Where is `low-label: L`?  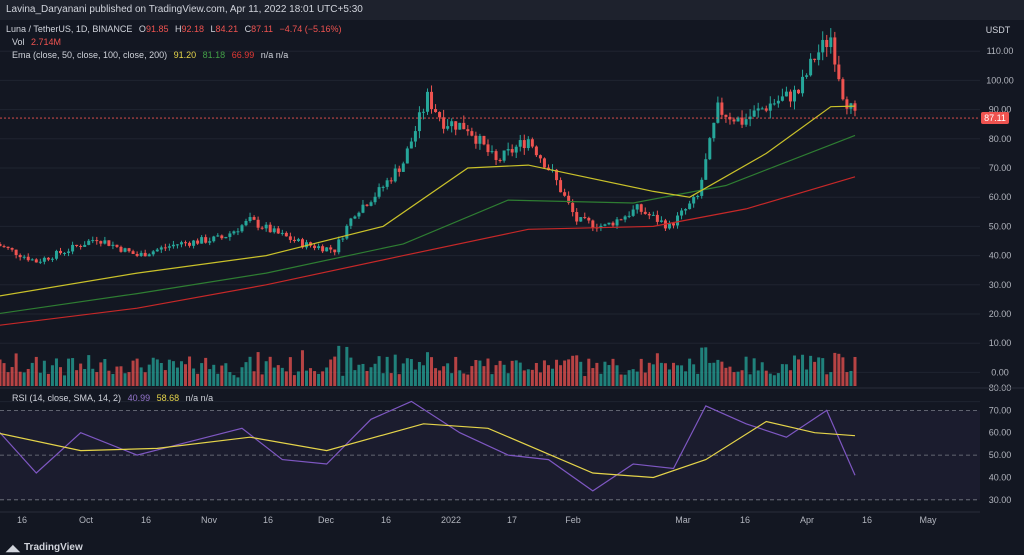 low-label: L is located at coordinates (213, 29).